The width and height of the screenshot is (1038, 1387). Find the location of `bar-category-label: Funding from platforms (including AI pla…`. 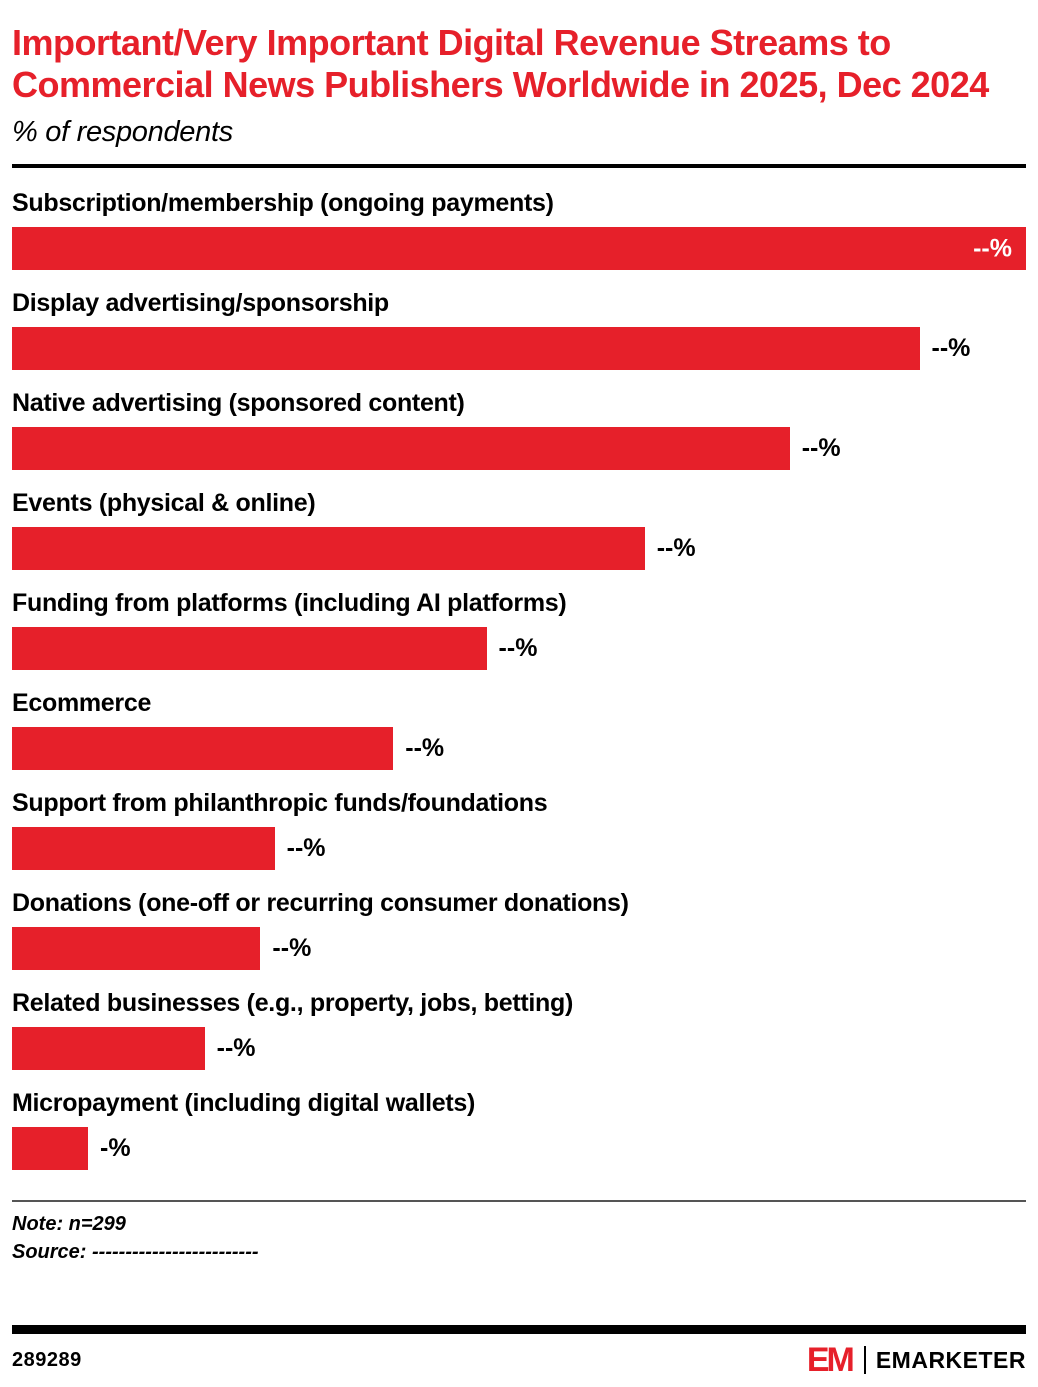

bar-category-label: Funding from platforms (including AI pla… is located at coordinates (289, 603).